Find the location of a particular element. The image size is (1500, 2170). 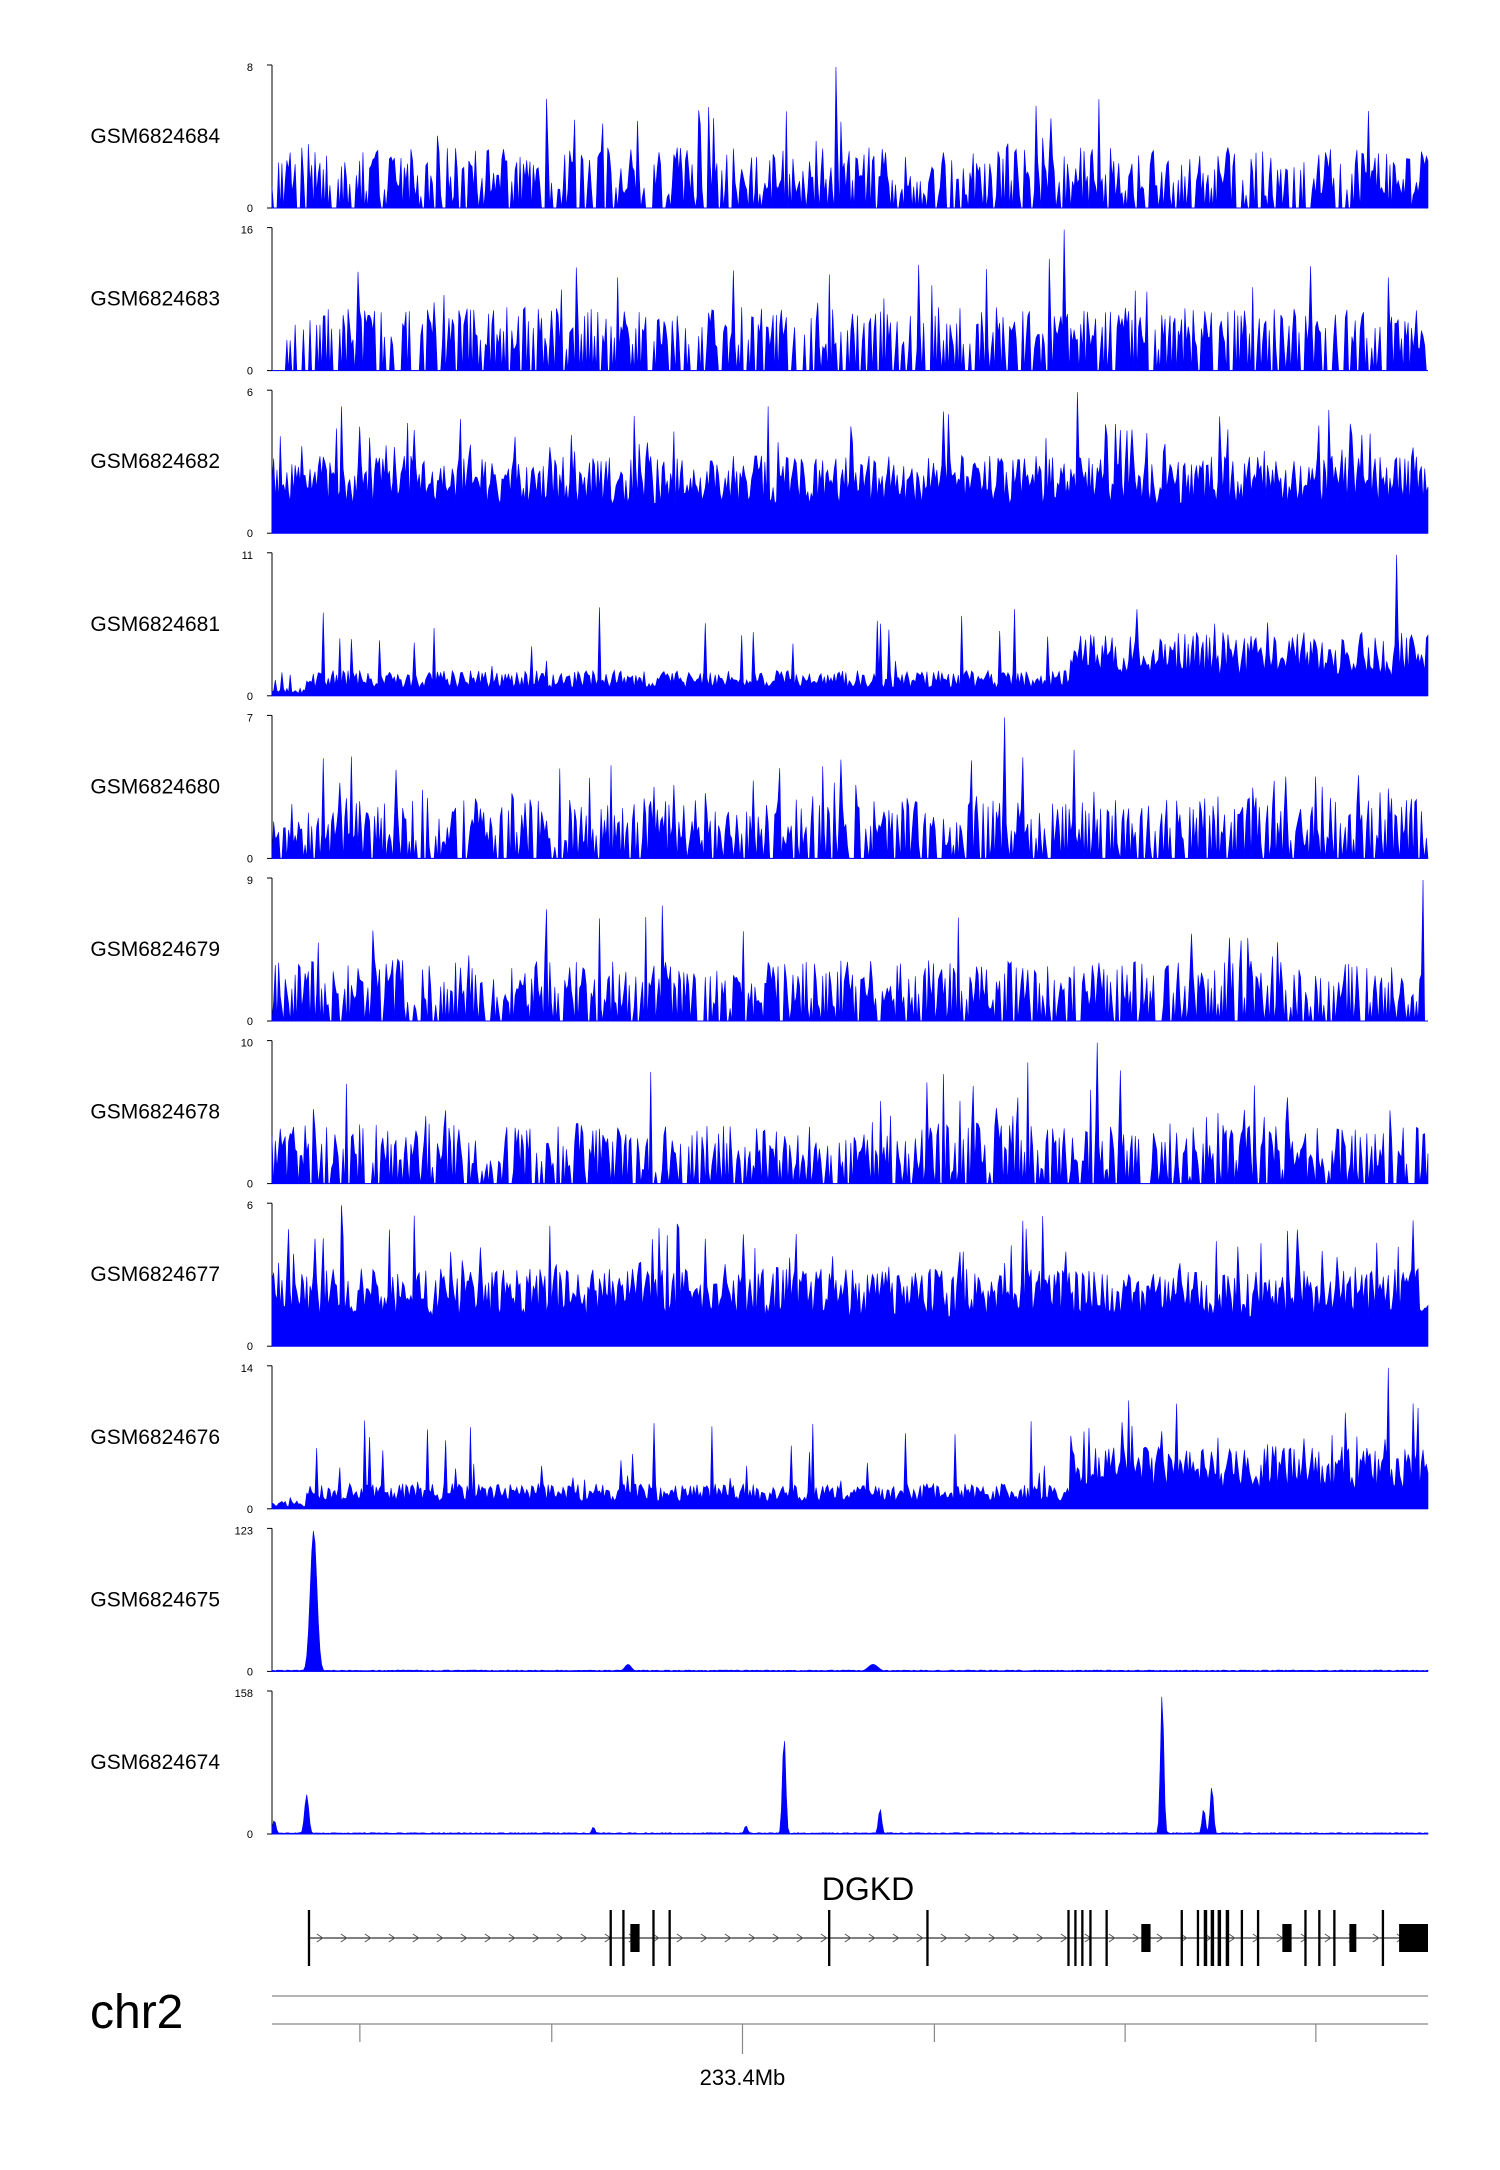

track-GSM6824683: GSM6824683 16 0 is located at coordinates (759, 301).